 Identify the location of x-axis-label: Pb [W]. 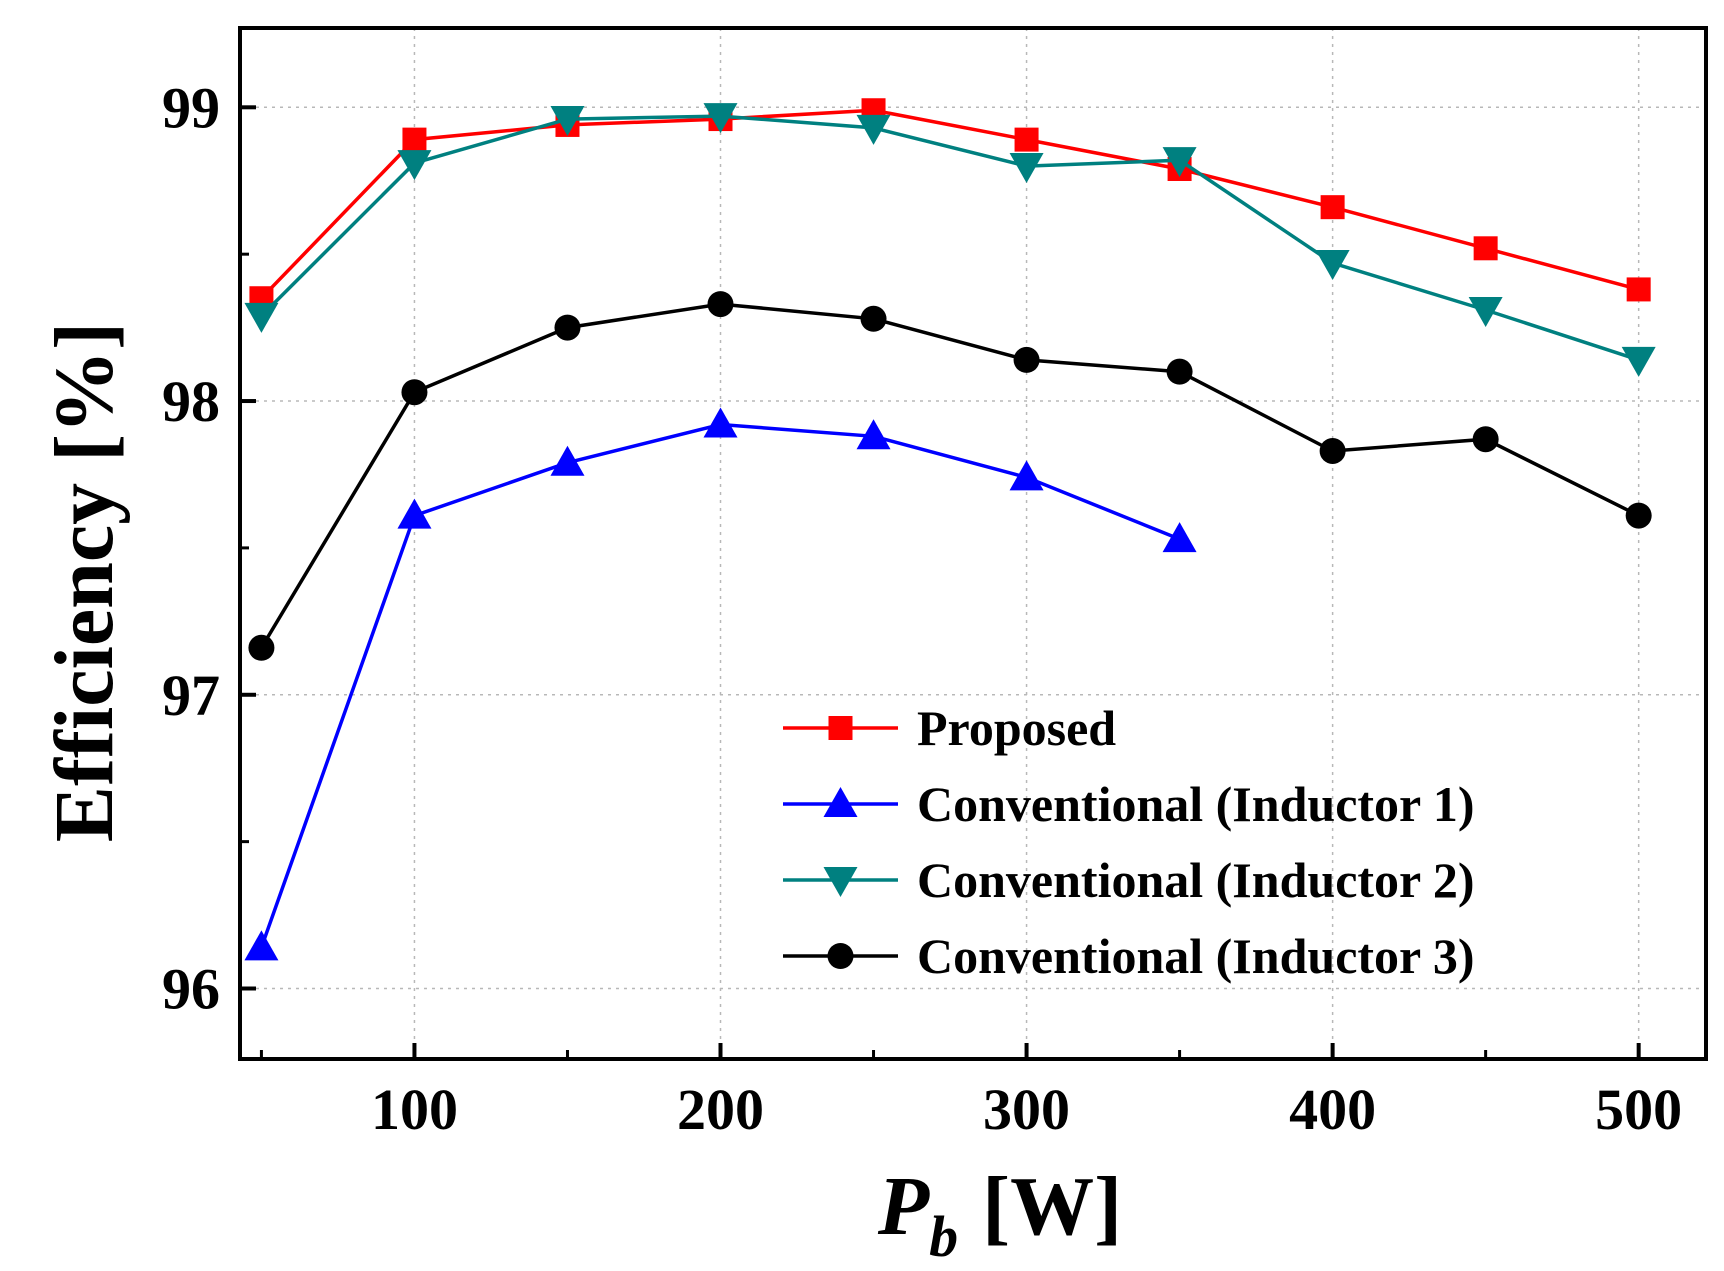
(999, 1214).